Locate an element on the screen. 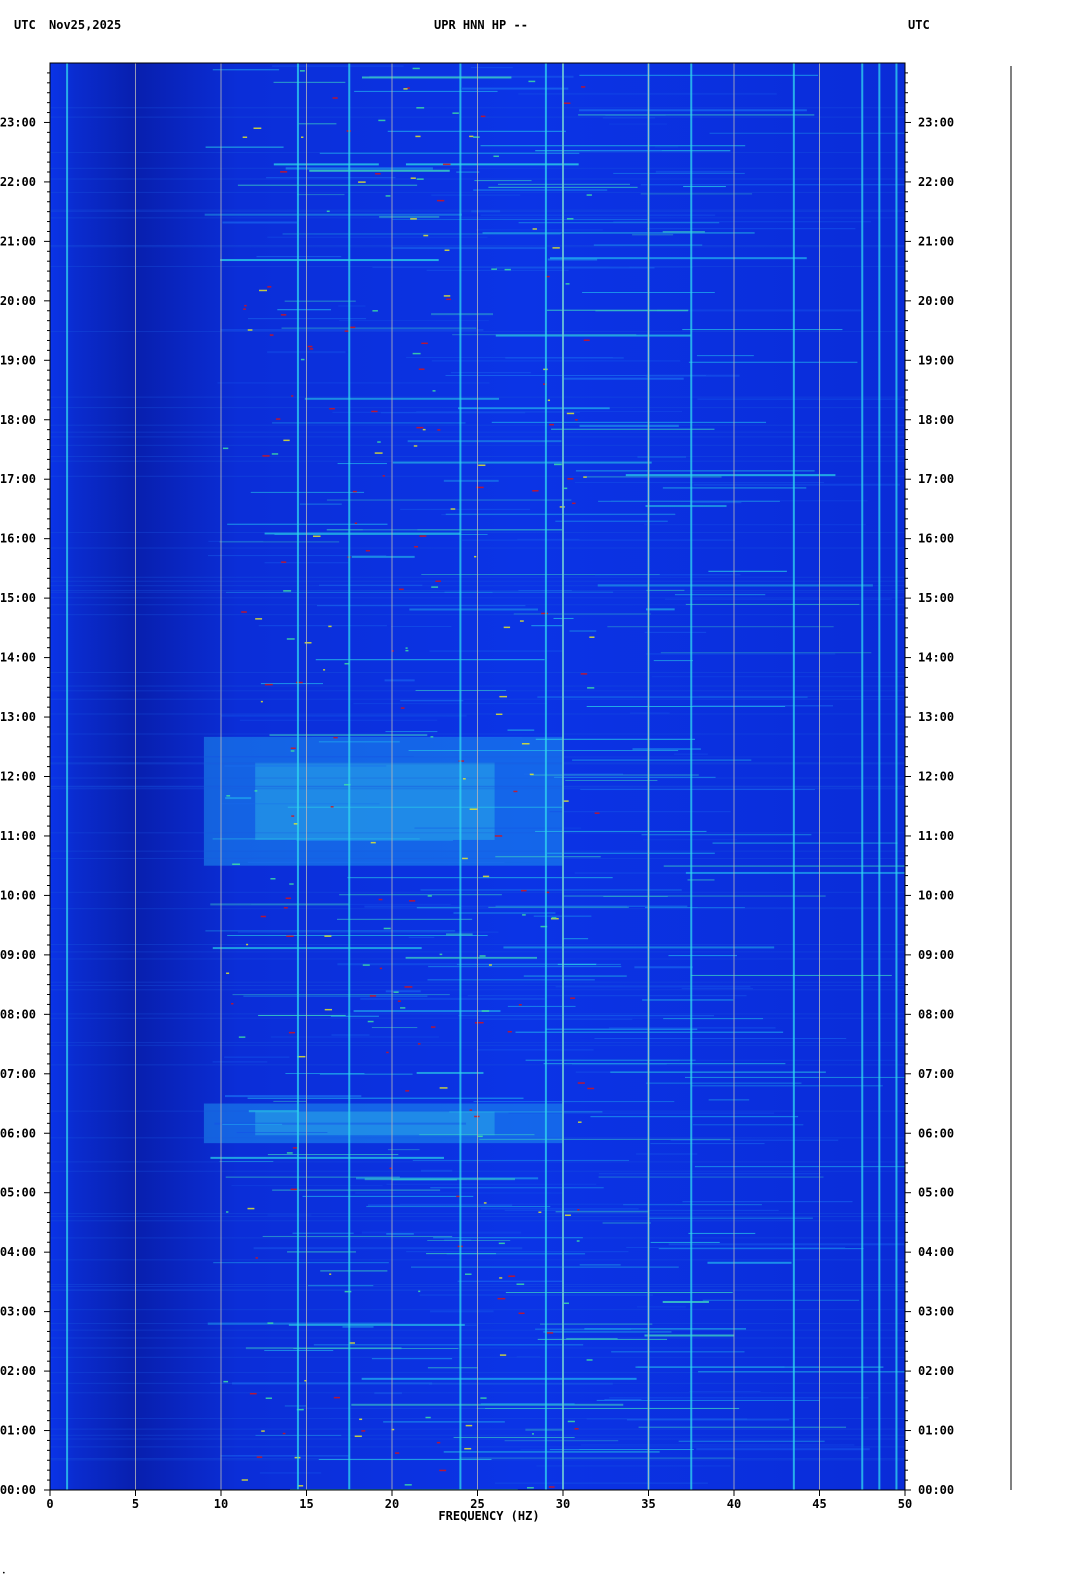  y-tick-label: 09:00 is located at coordinates (18, 955).